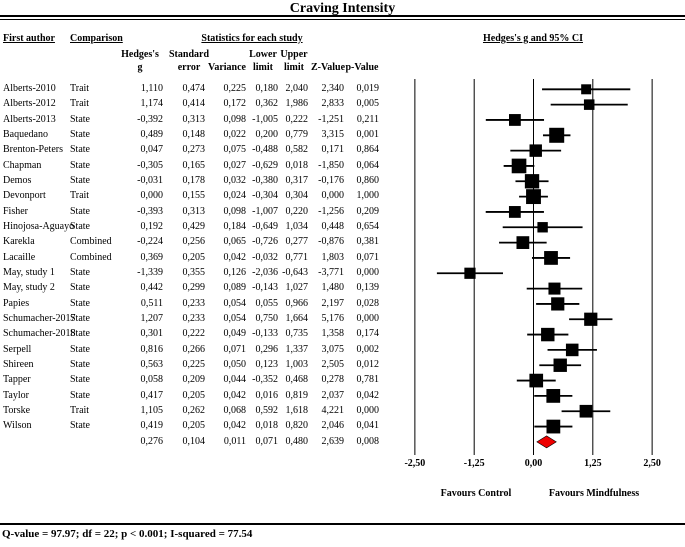 The image size is (685, 547). What do you see at coordinates (235, 165) in the screenshot?
I see `cell-variance: 0,027` at bounding box center [235, 165].